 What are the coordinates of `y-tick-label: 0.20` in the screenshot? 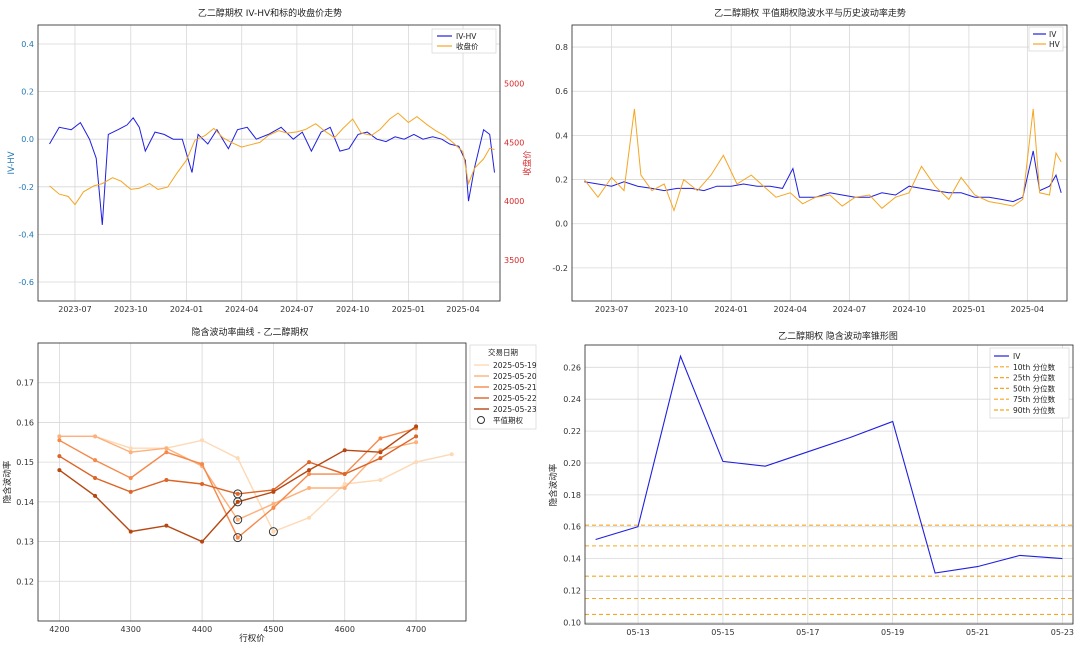 It's located at (572, 463).